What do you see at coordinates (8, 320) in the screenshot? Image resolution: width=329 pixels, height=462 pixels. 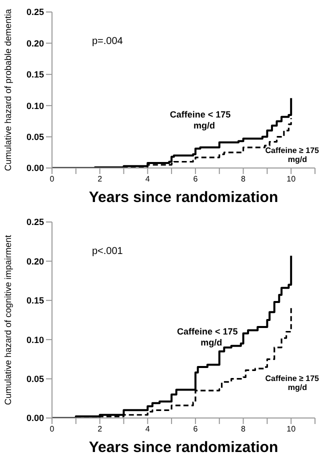 I see `y-axis-title: Cumulative hazard of cognitive impairment` at bounding box center [8, 320].